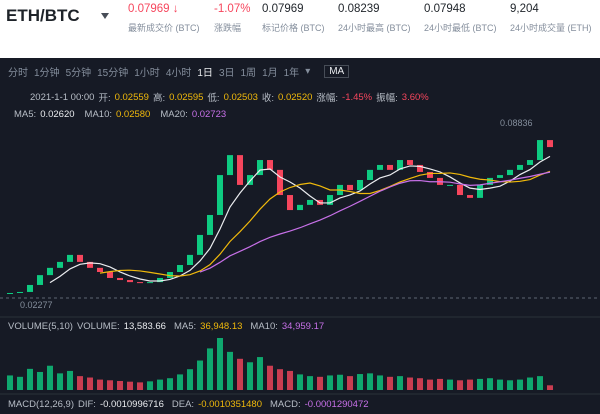  What do you see at coordinates (516, 123) in the screenshot?
I see `high-label: 0.08836` at bounding box center [516, 123].